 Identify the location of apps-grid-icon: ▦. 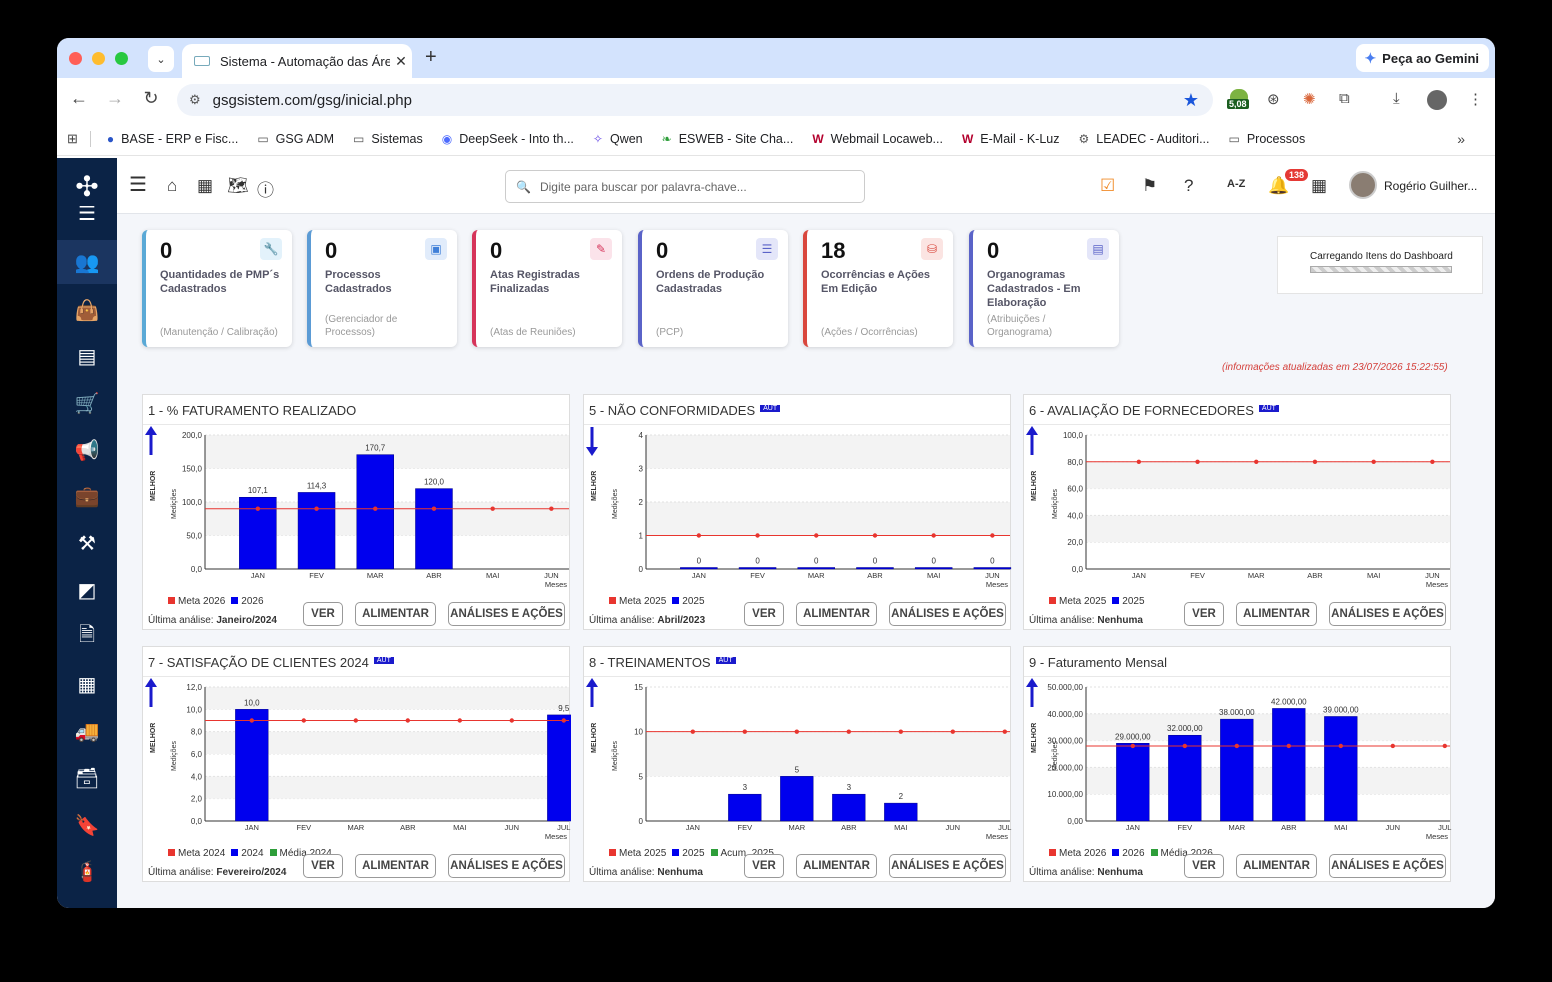
(1319, 185).